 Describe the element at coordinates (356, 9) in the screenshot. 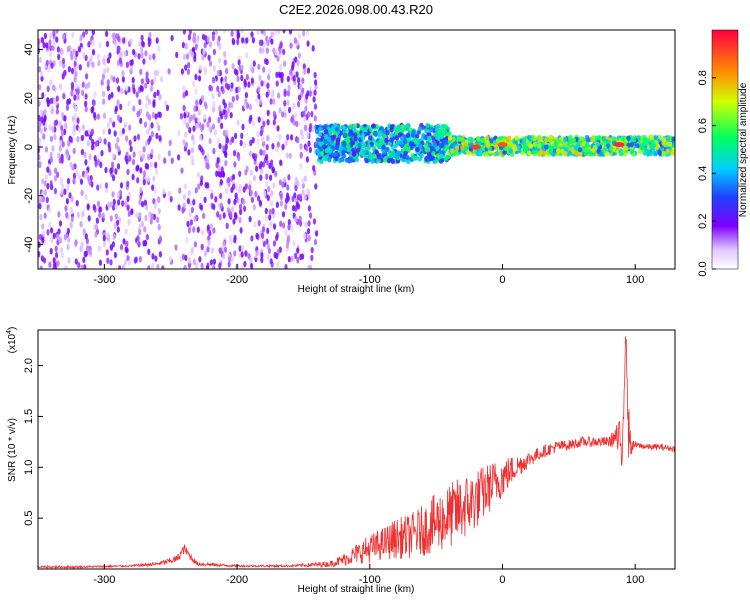

I see `chart-title: C2E2.2026.098.00.43.R20` at that location.